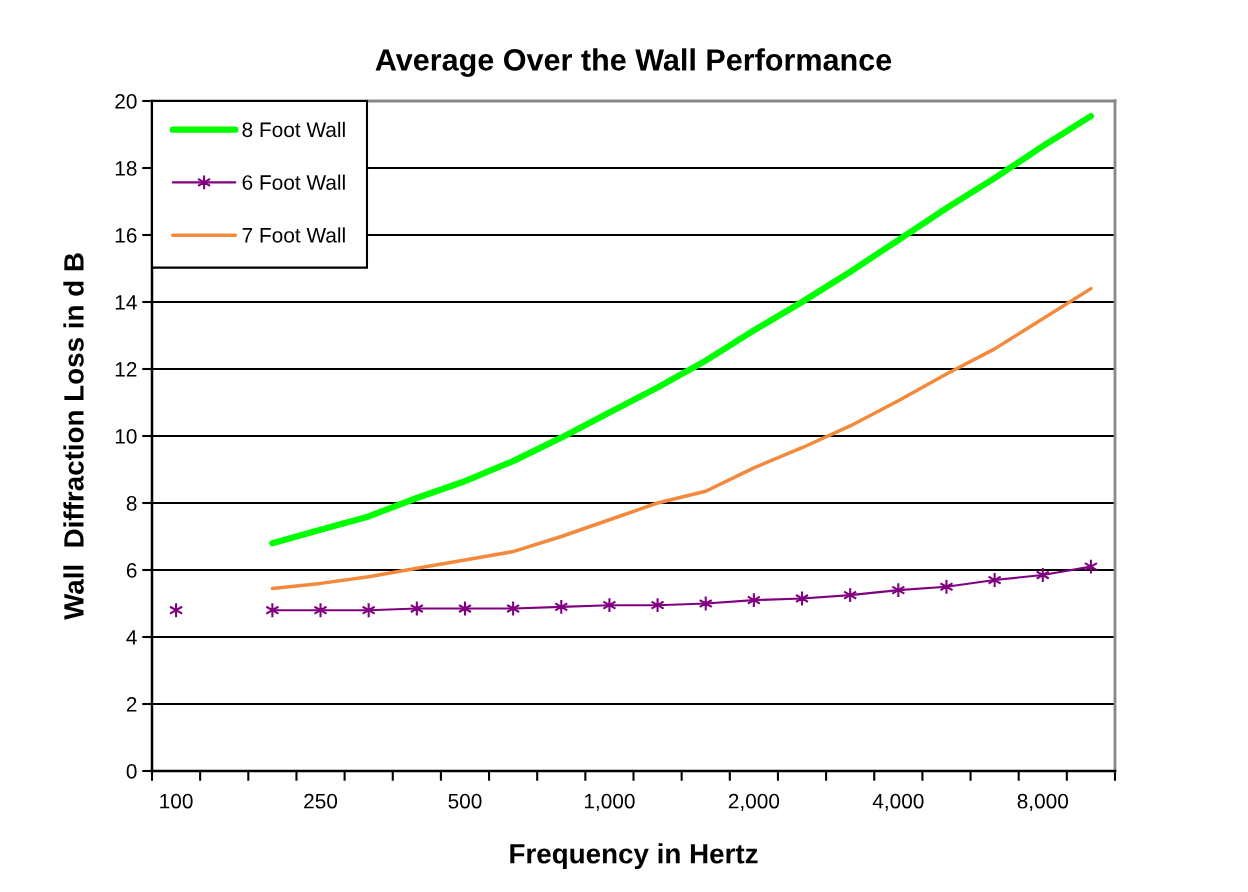 This screenshot has height=892, width=1248. Describe the element at coordinates (465, 801) in the screenshot. I see `x-tick-label: 500` at that location.